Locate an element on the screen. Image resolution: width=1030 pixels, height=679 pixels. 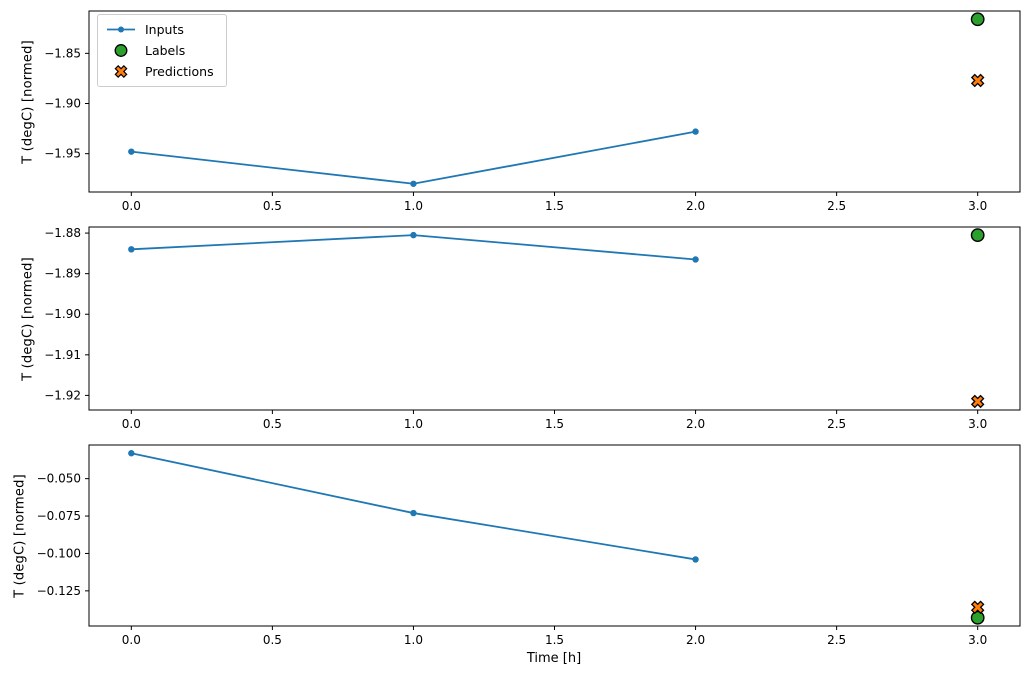
legend: Inputs Labels Predictions is located at coordinates (162, 50).